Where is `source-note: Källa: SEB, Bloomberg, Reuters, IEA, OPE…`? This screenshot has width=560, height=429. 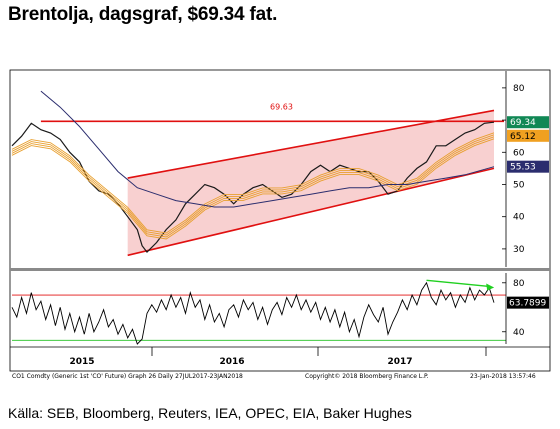
source-note: Källa: SEB, Bloomberg, Reuters, IEA, OPE… is located at coordinates (210, 413).